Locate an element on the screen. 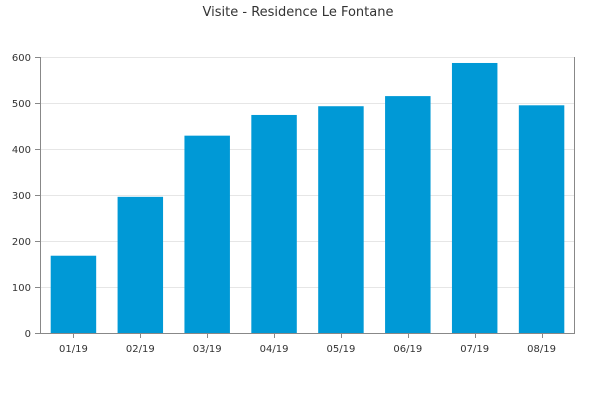  x-tick-label: 03/19 is located at coordinates (207, 349).